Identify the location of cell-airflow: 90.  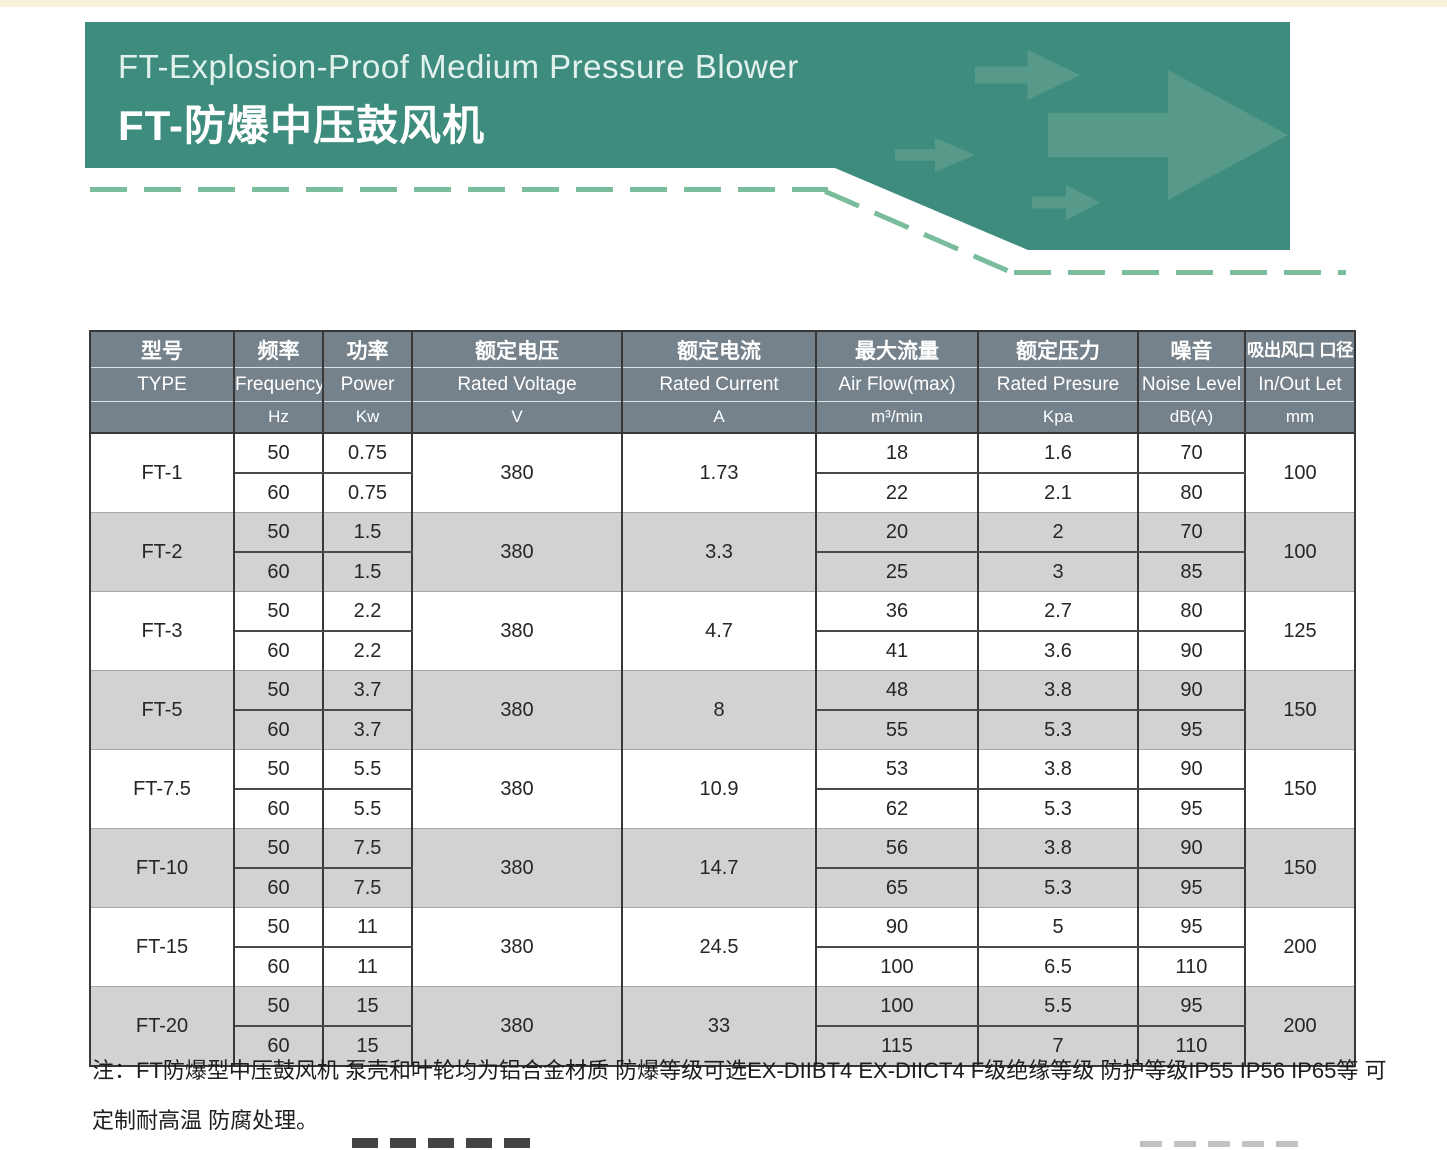
(897, 927).